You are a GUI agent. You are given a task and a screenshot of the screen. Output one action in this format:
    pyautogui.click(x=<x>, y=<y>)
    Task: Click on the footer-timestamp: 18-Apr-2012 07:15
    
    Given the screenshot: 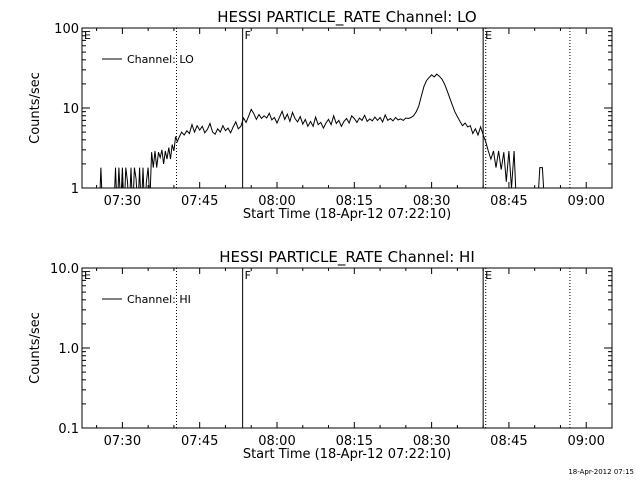 What is the action you would take?
    pyautogui.click(x=601, y=472)
    